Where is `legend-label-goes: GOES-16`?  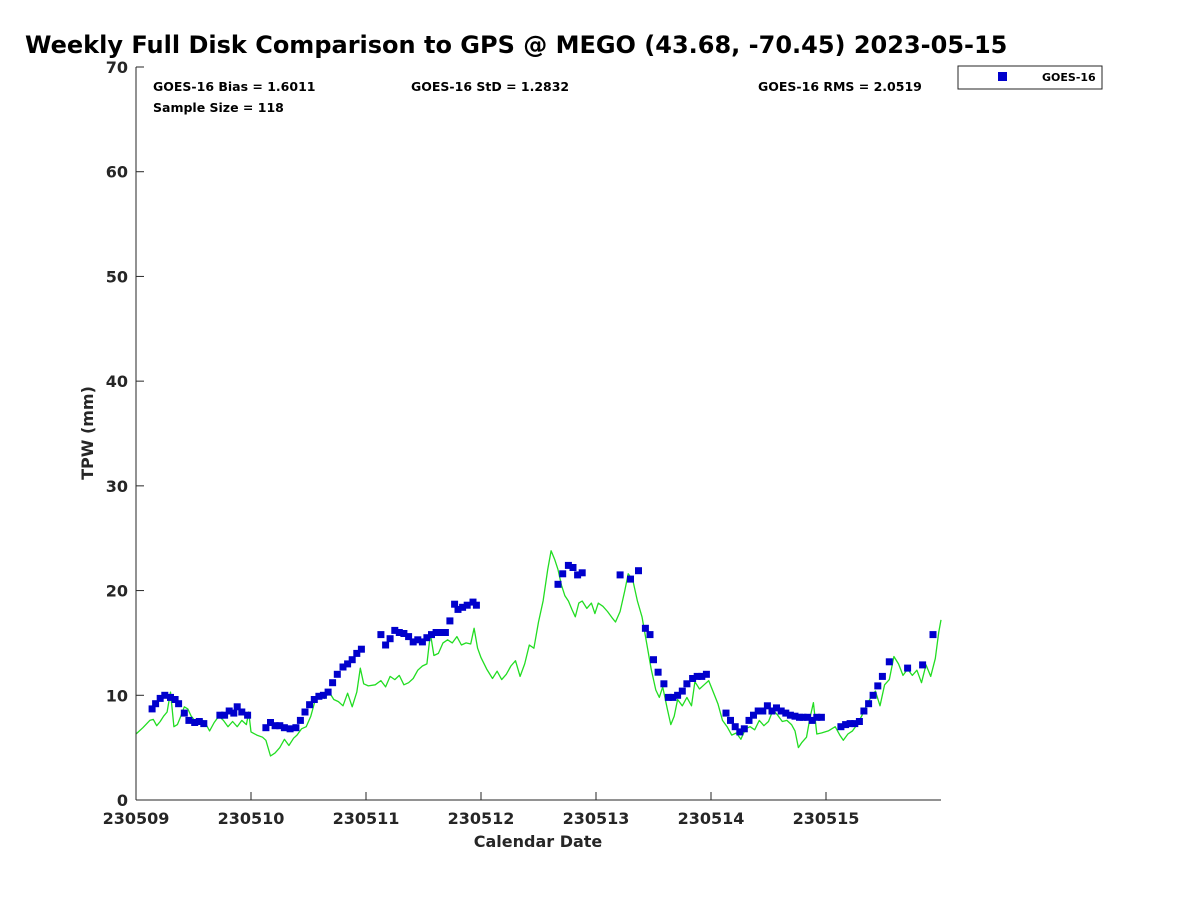
legend-label-goes: GOES-16 is located at coordinates (1069, 77).